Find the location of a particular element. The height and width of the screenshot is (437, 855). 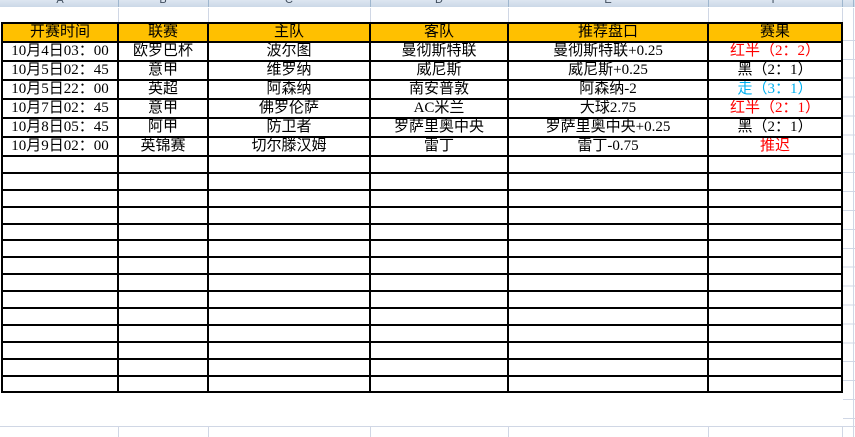

cell-result: 红半（2：2） is located at coordinates (775, 51).